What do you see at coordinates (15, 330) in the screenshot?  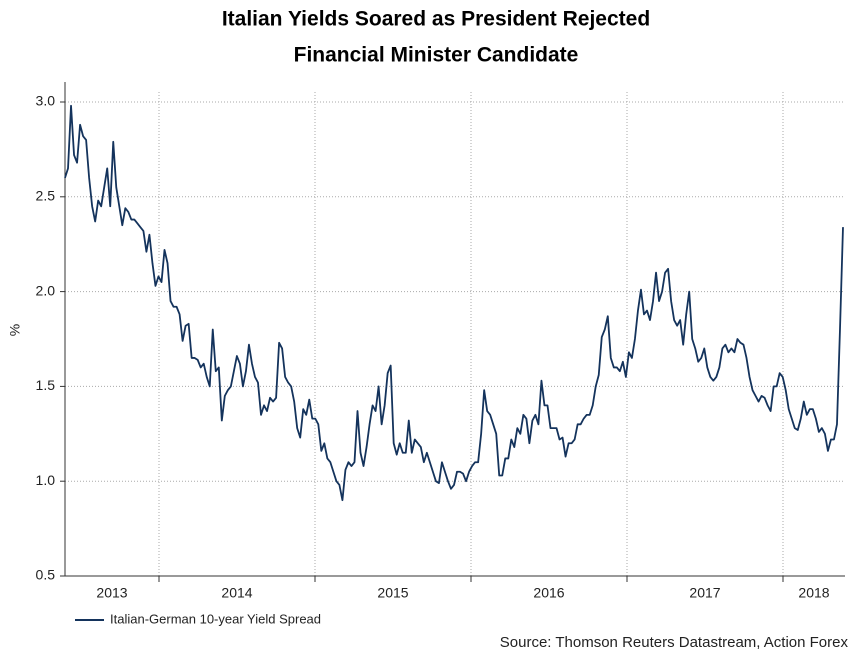 I see `y-axis-label: %` at bounding box center [15, 330].